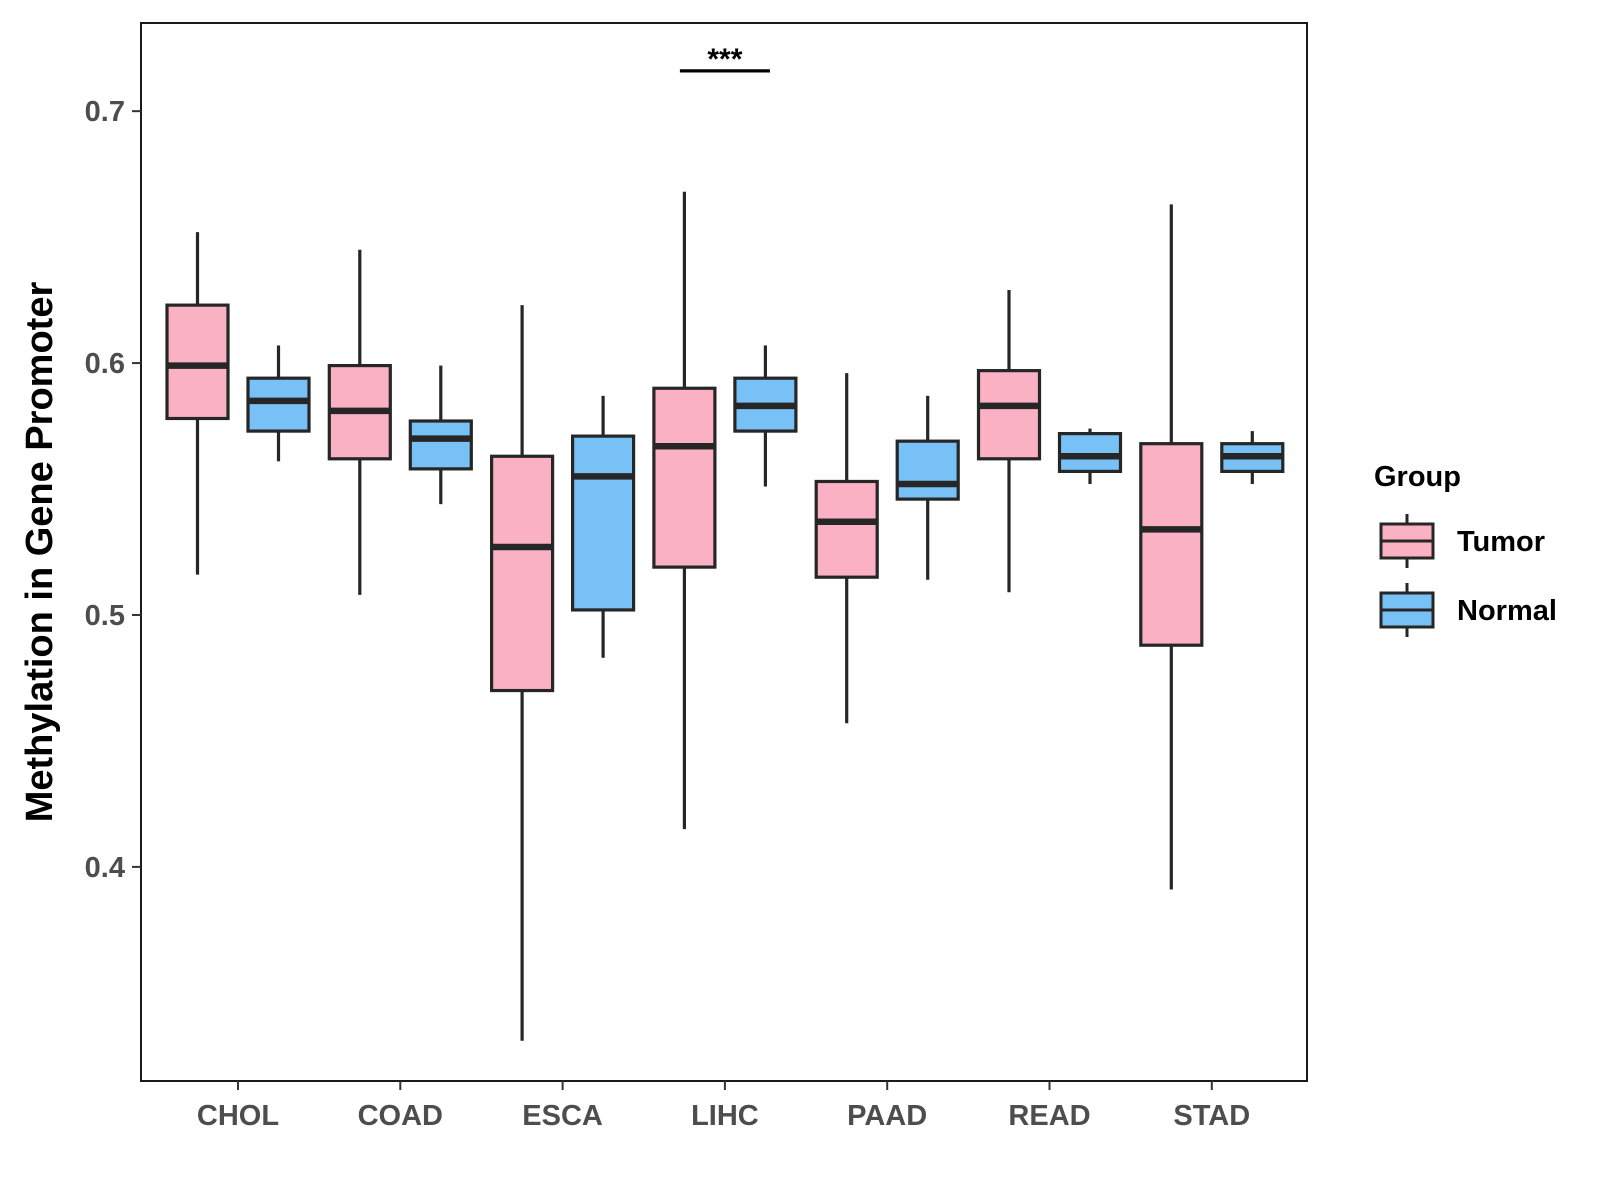 The height and width of the screenshot is (1200, 1600). I want to click on y-axis: 0.4 0.5 0.6 0.7, so click(113, 490).